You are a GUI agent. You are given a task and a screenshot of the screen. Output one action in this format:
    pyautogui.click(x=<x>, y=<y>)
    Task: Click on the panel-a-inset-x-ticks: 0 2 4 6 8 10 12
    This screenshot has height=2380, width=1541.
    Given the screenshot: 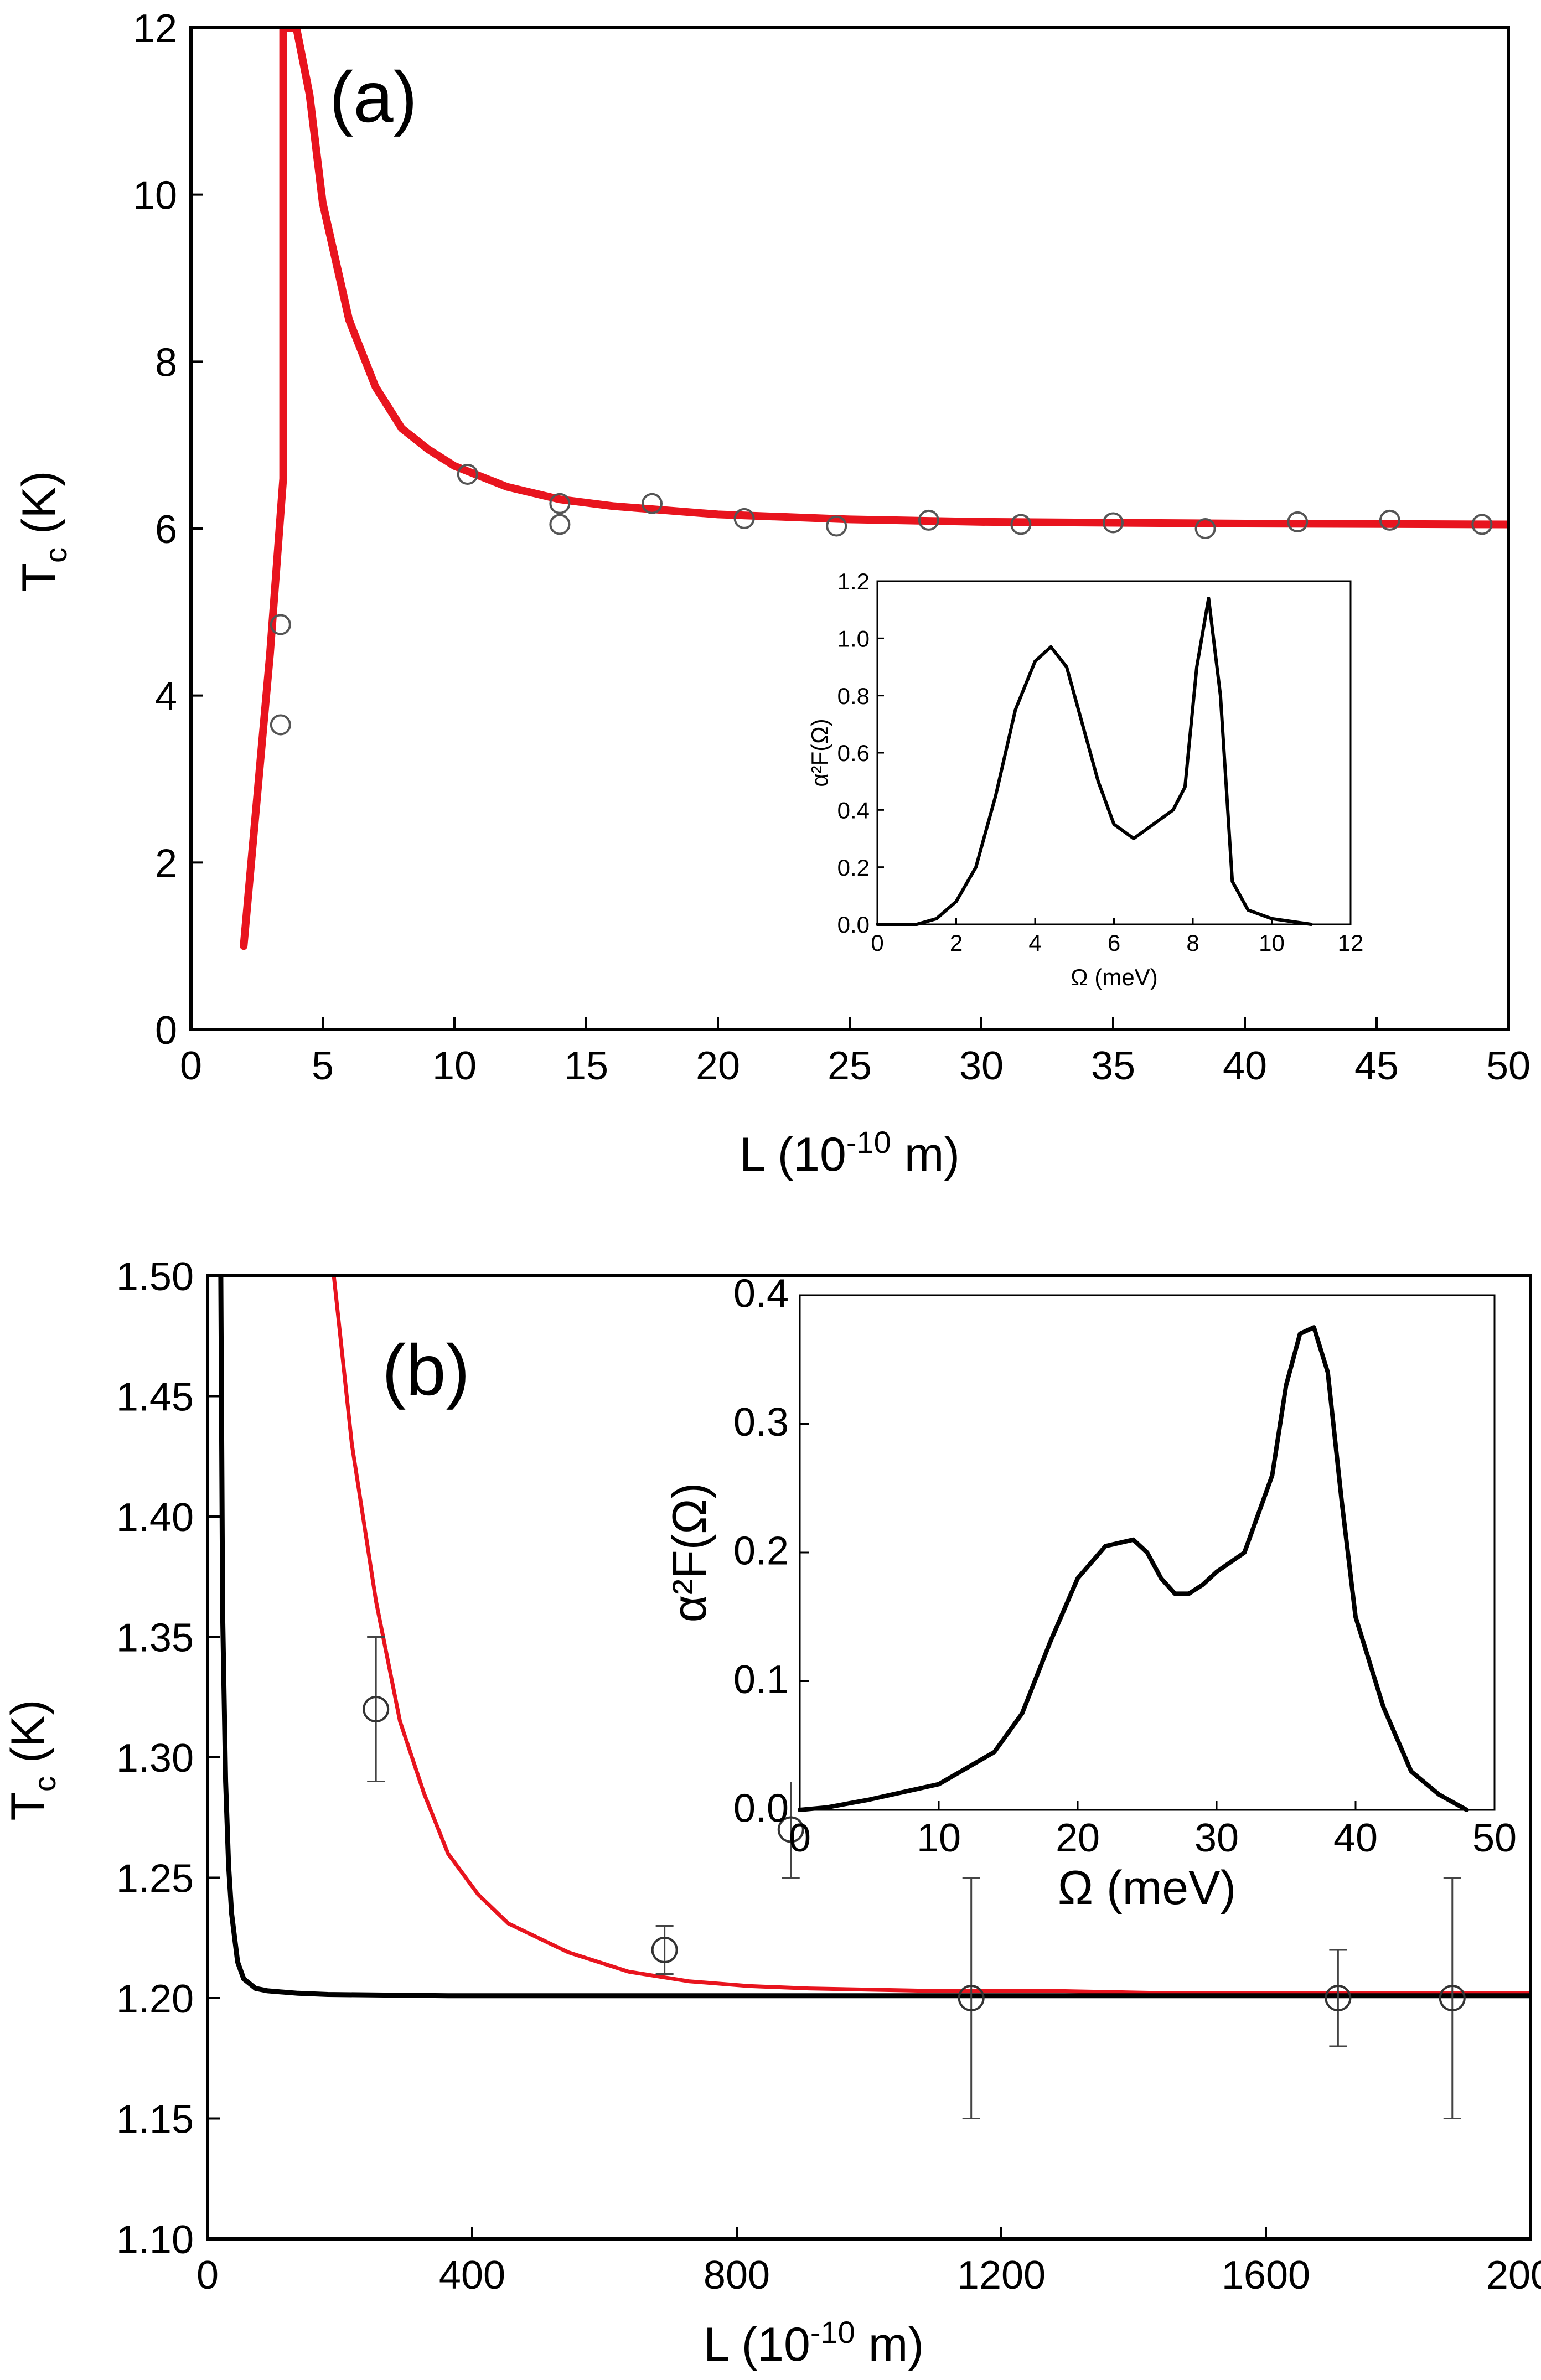 What is the action you would take?
    pyautogui.click(x=1117, y=937)
    